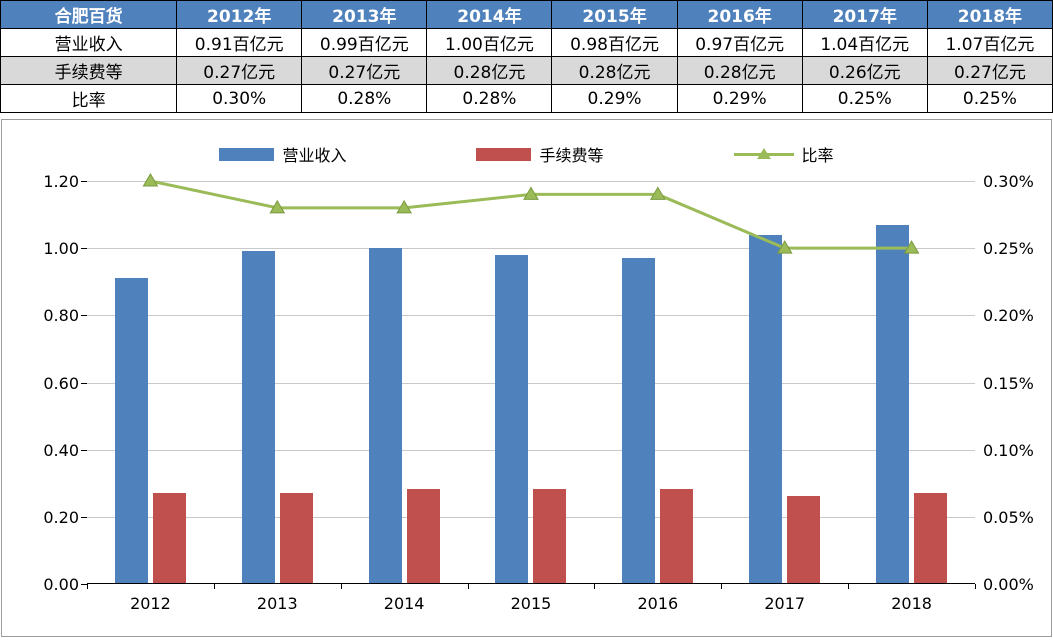 Image resolution: width=1053 pixels, height=640 pixels. I want to click on y-axis-label-right: 0.05%, so click(1008, 517).